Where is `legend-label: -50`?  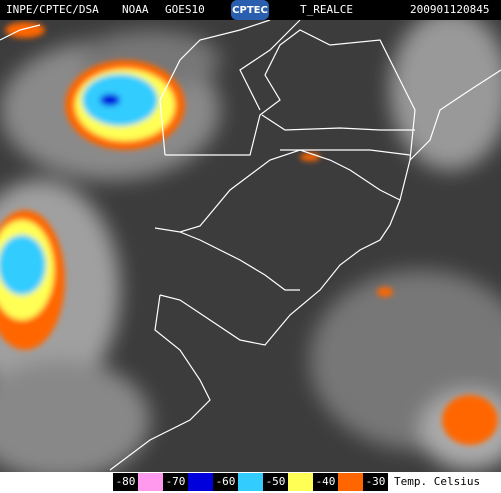
legend-label: -50 is located at coordinates (276, 481).